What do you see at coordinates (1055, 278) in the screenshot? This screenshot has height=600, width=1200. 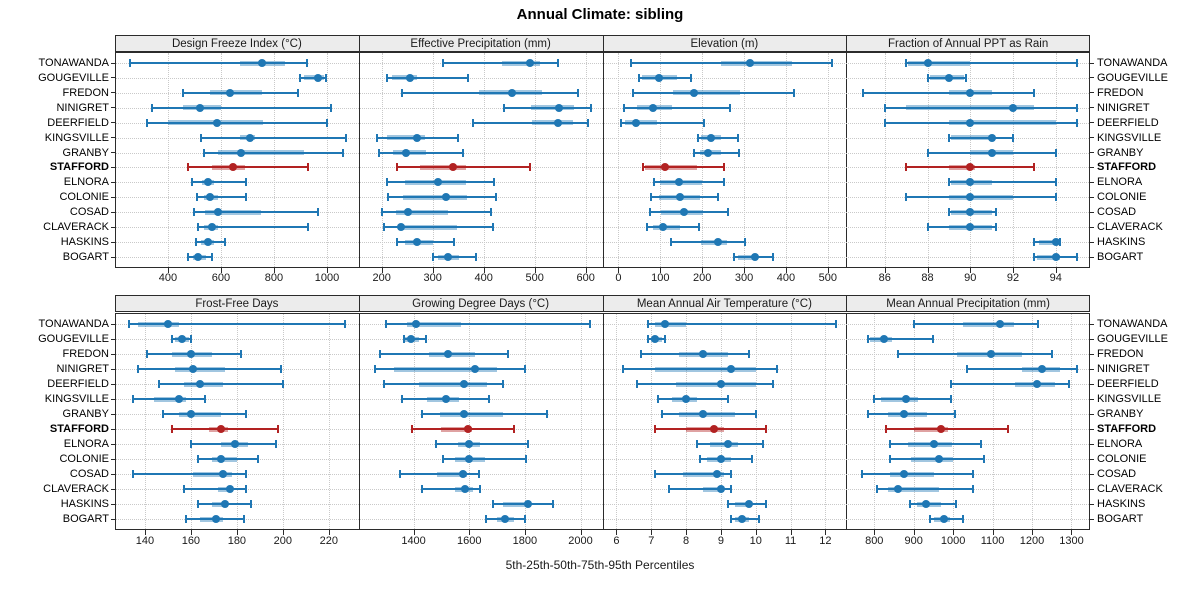 I see `axis-tick-label: 94` at bounding box center [1055, 278].